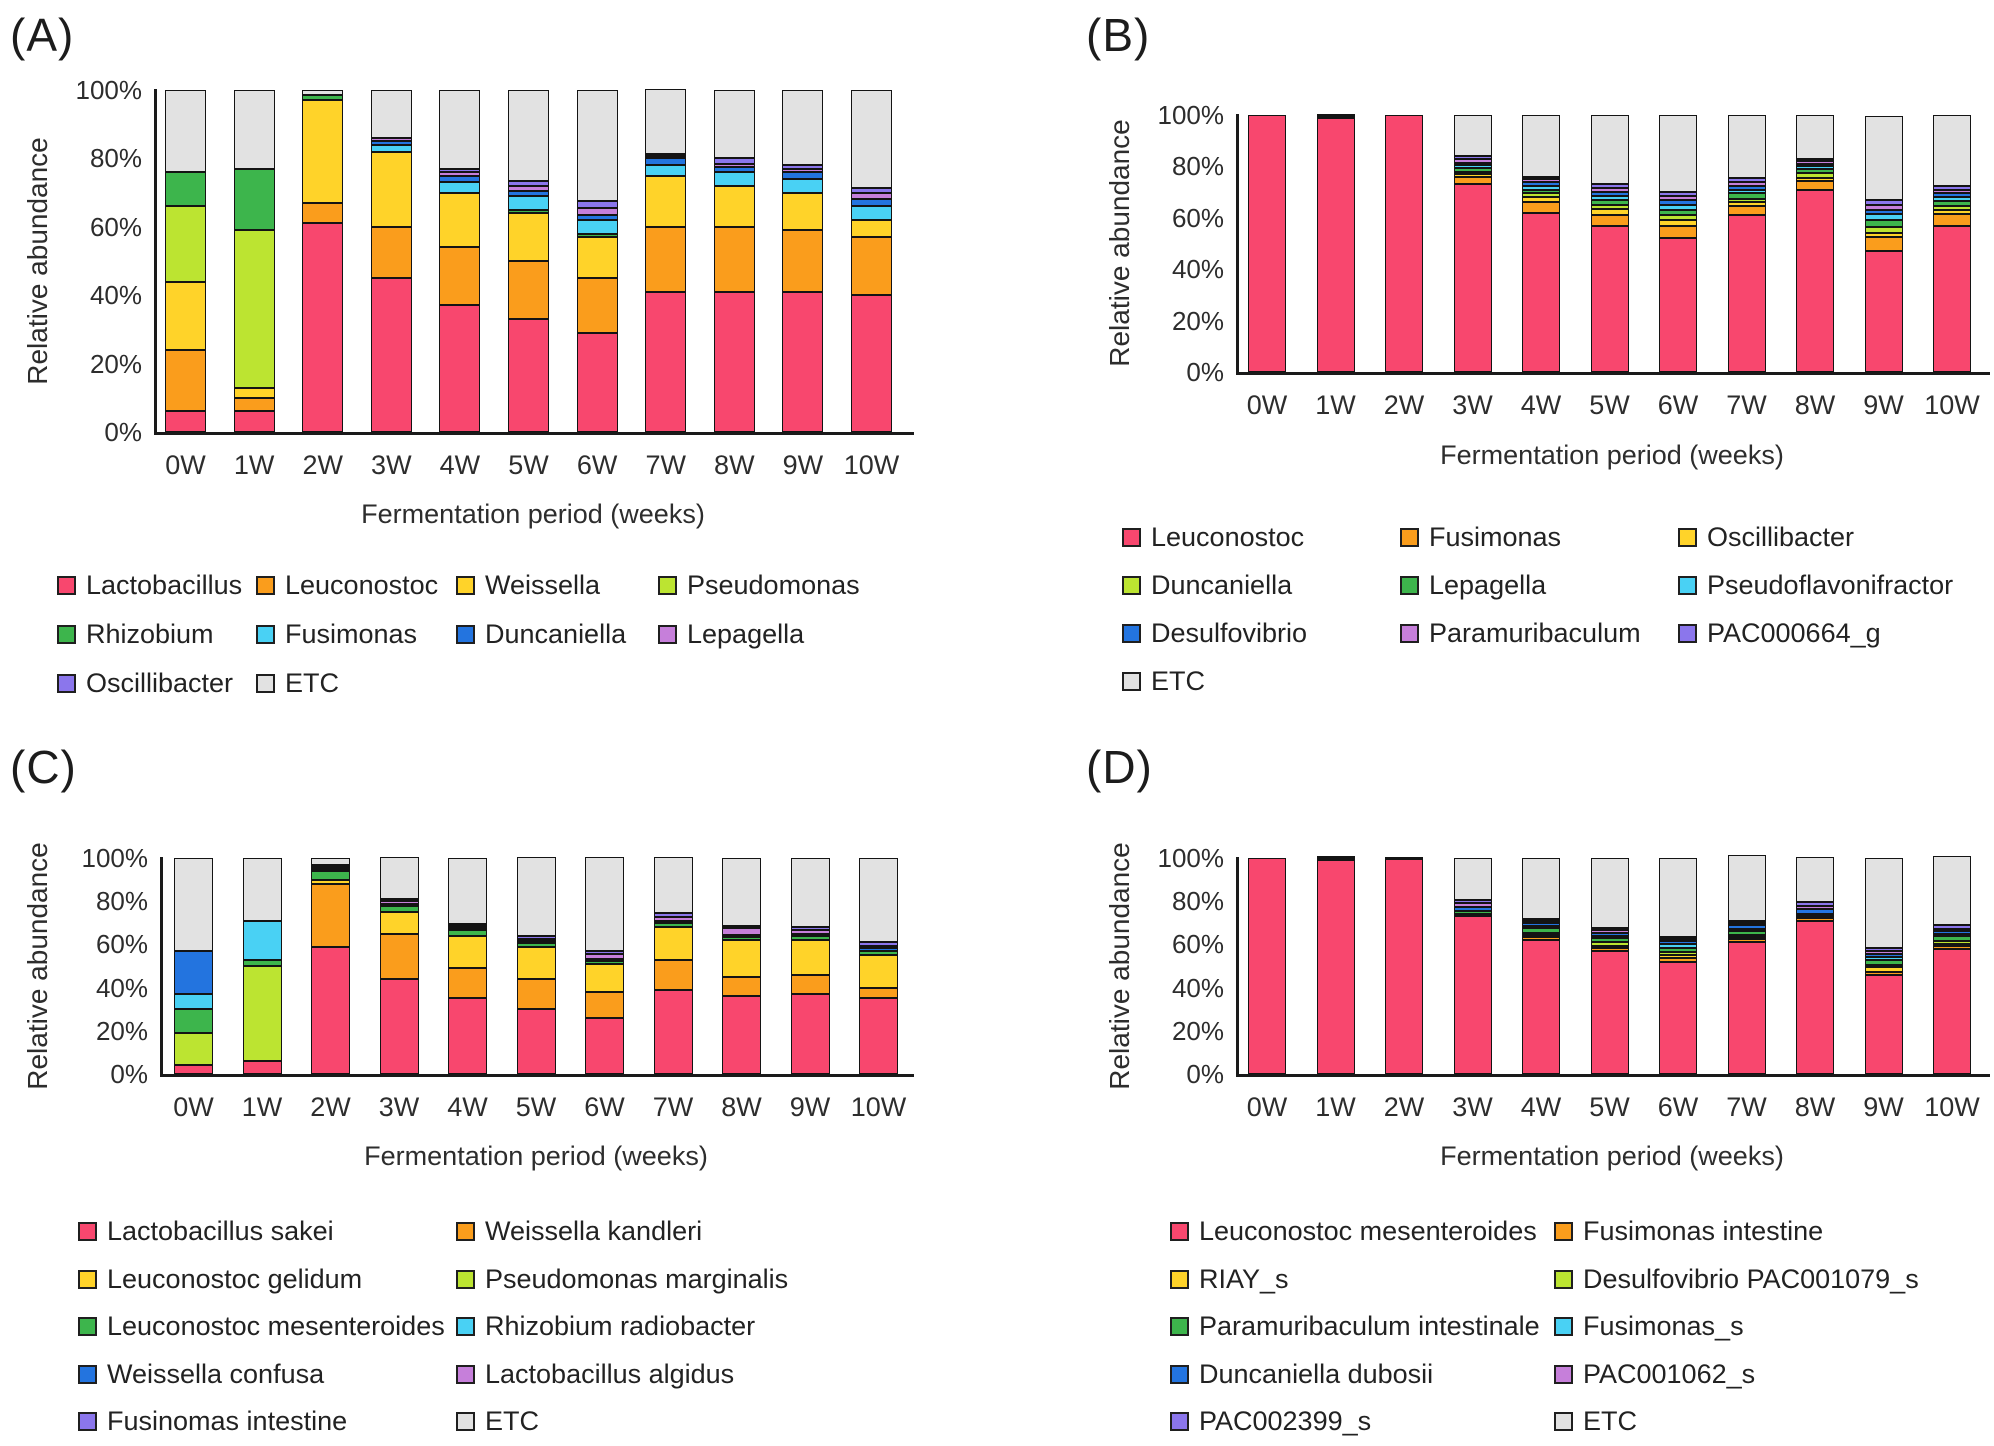 The height and width of the screenshot is (1446, 1994). I want to click on legend-item-rhizobium-radiobacter: Rhizobium radiobacter, so click(622, 1327).